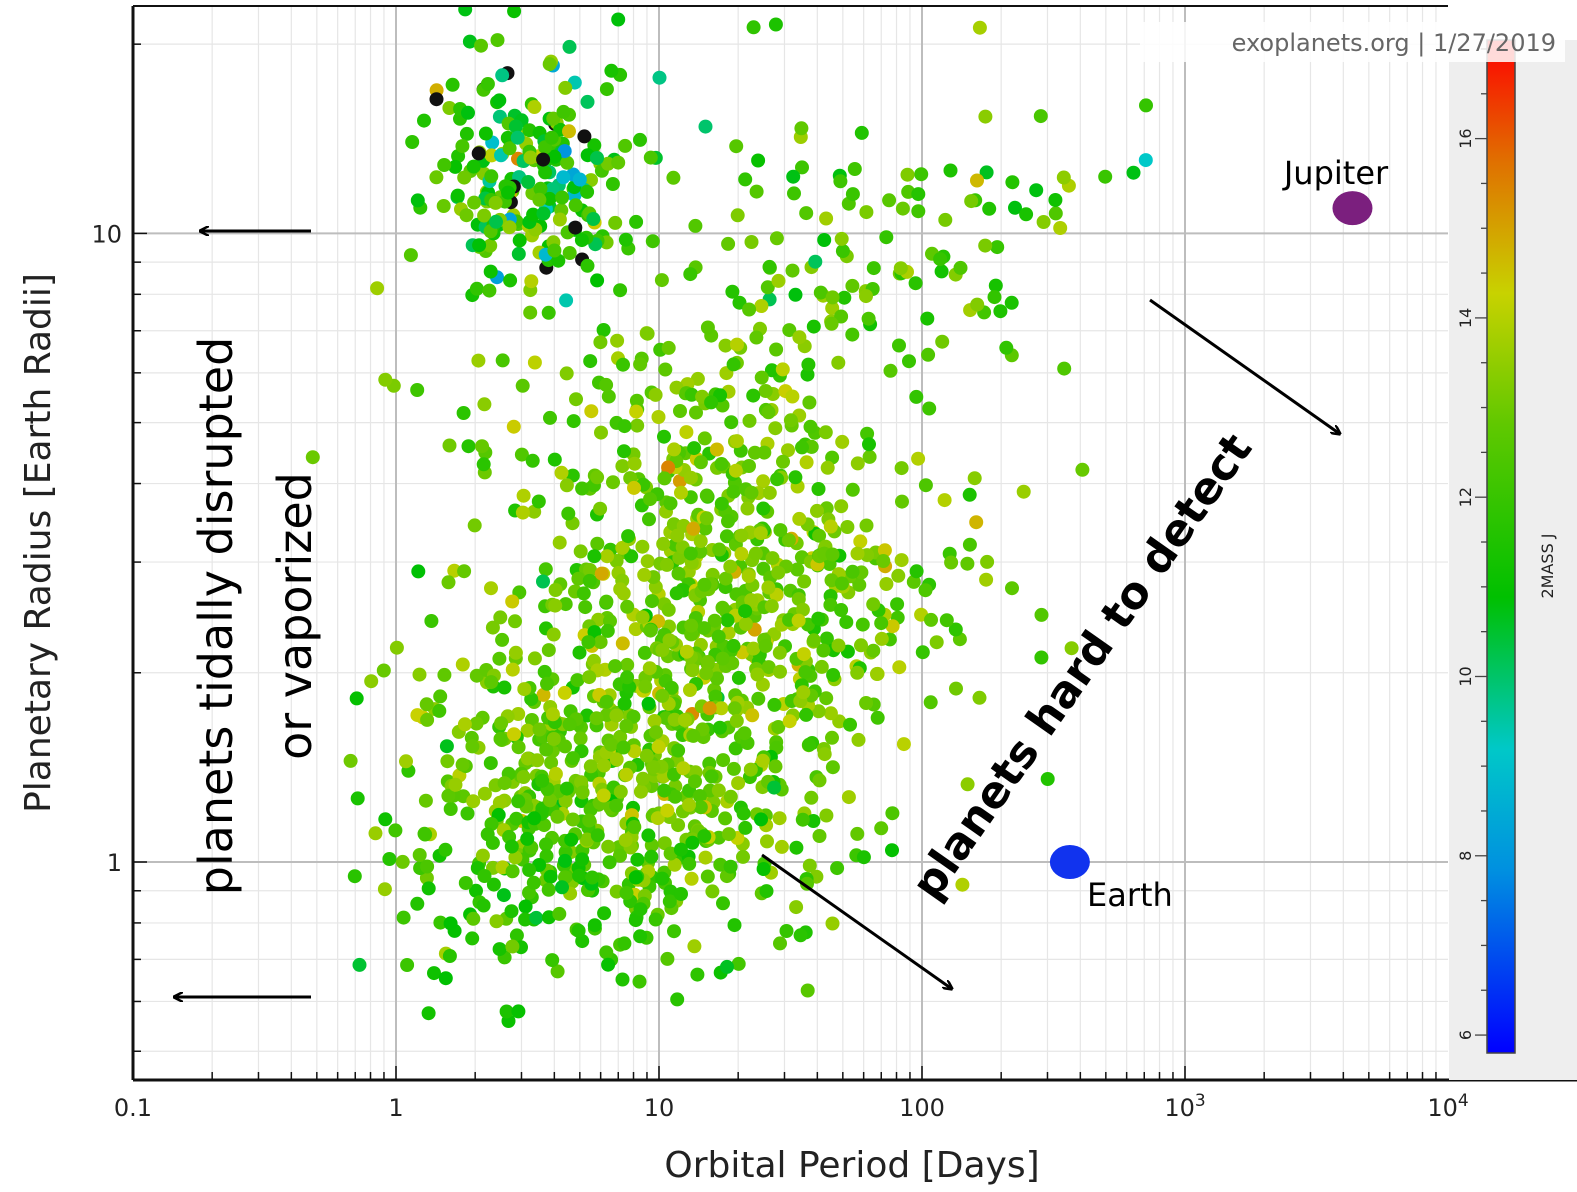  Describe the element at coordinates (119, 547) in the screenshot. I see `y-ticks: 1 10` at that location.